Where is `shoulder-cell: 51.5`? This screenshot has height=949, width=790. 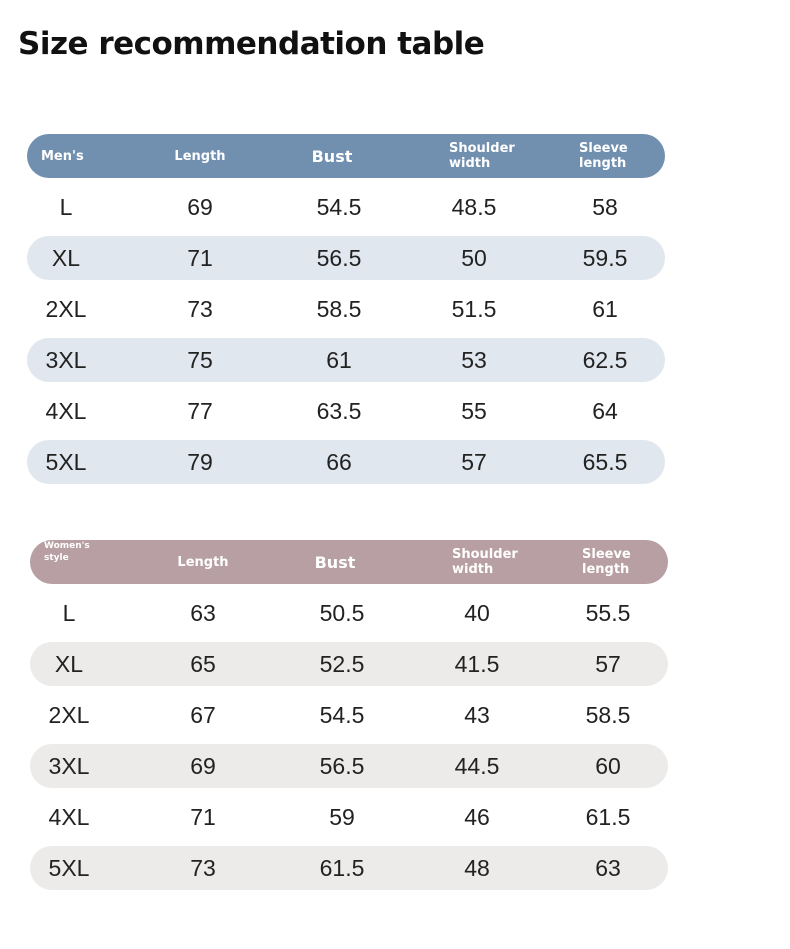
shoulder-cell: 51.5 is located at coordinates (474, 308).